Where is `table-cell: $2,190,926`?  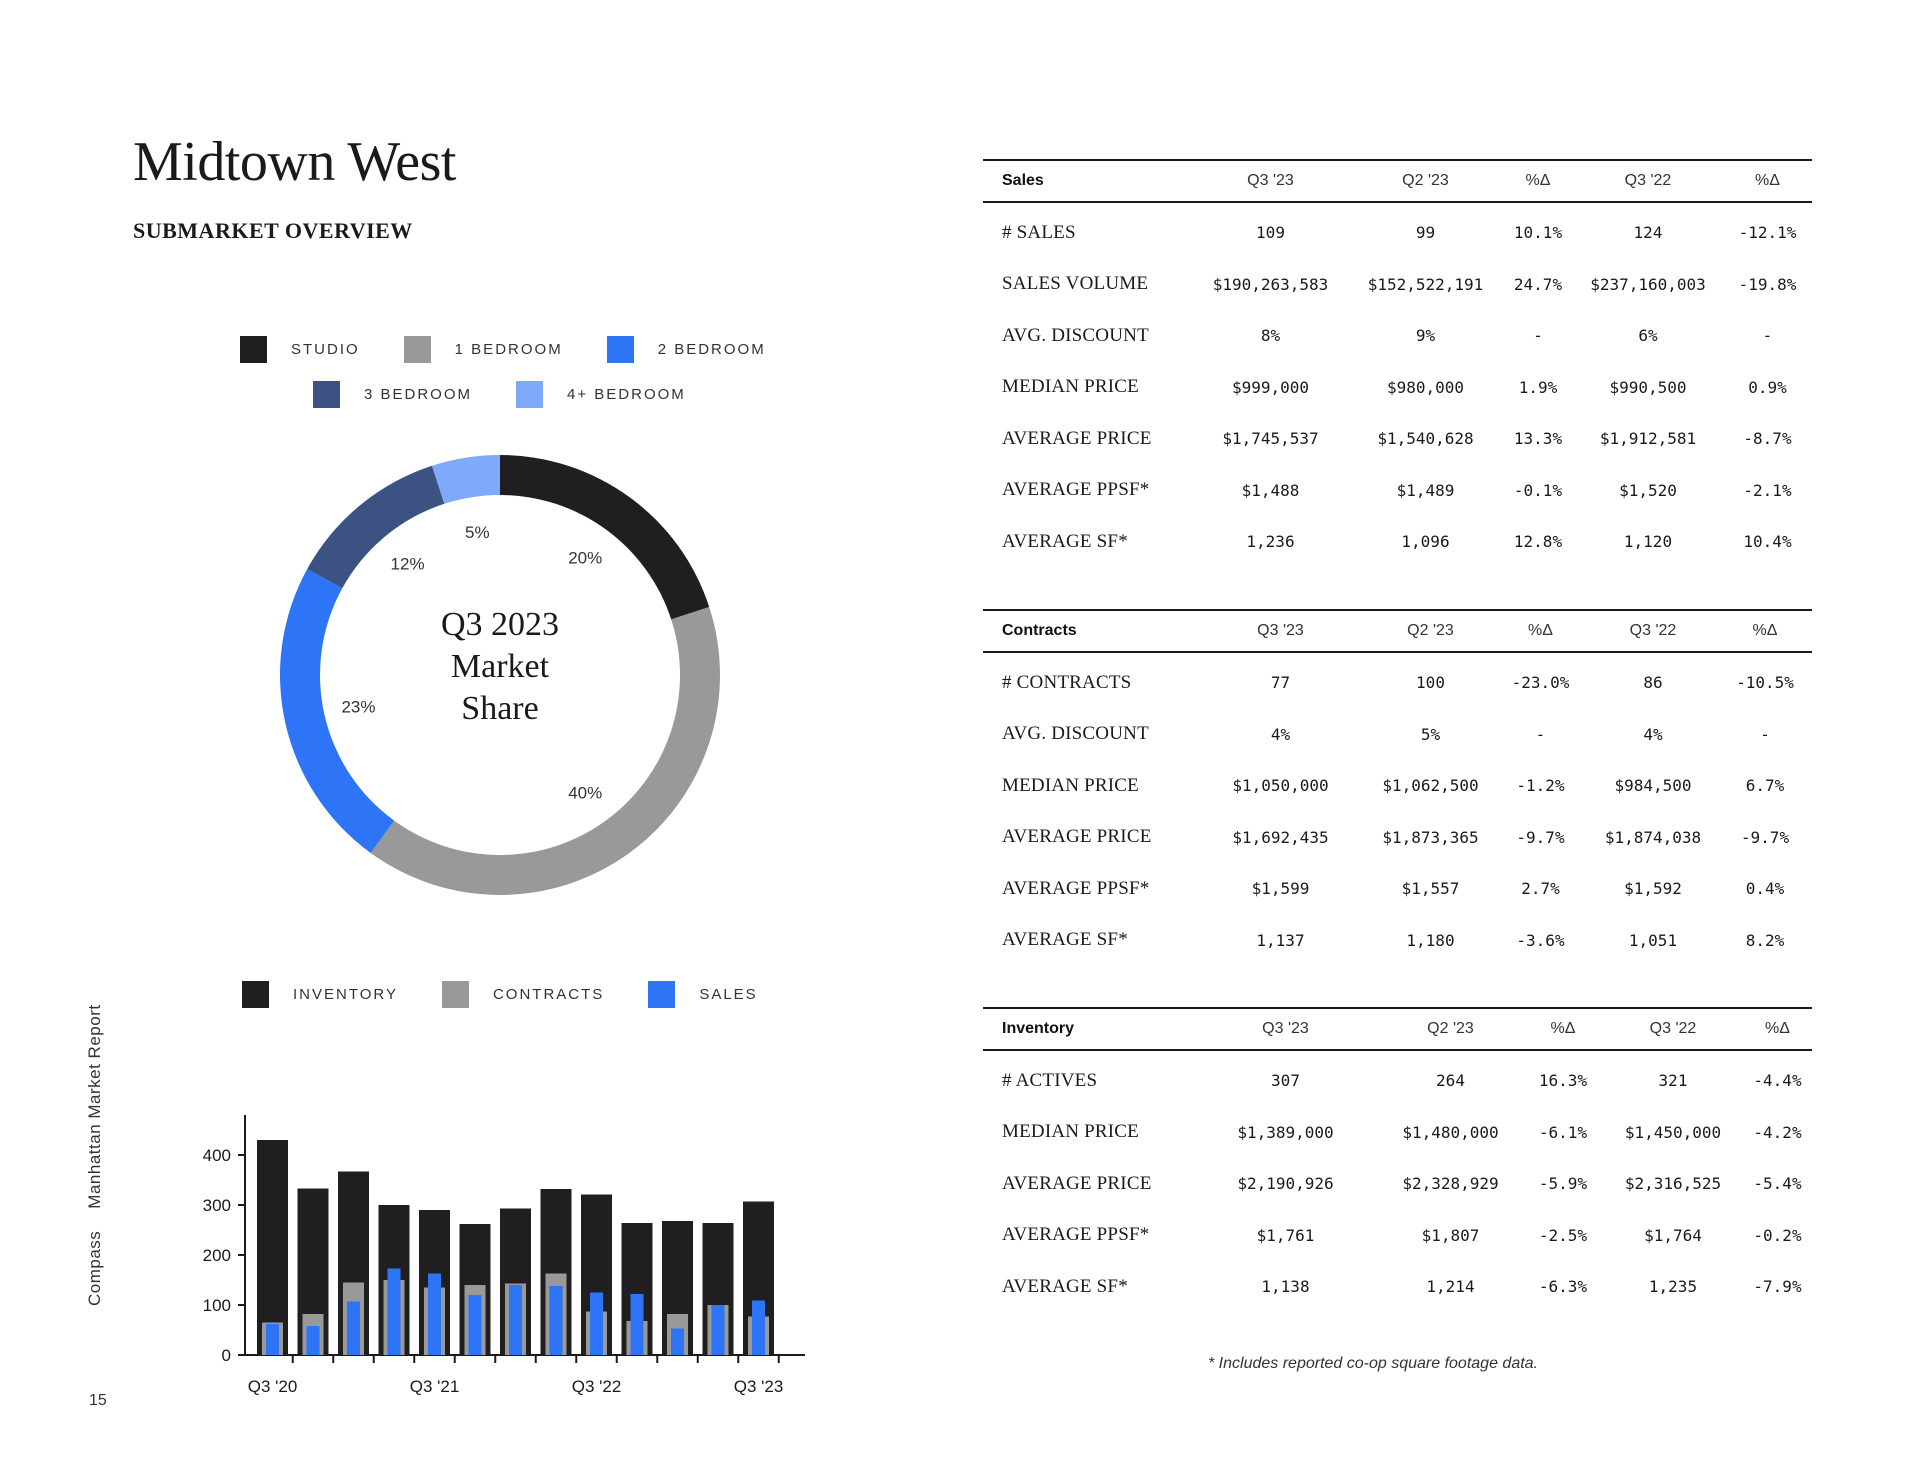
table-cell: $2,190,926 is located at coordinates (1285, 1184).